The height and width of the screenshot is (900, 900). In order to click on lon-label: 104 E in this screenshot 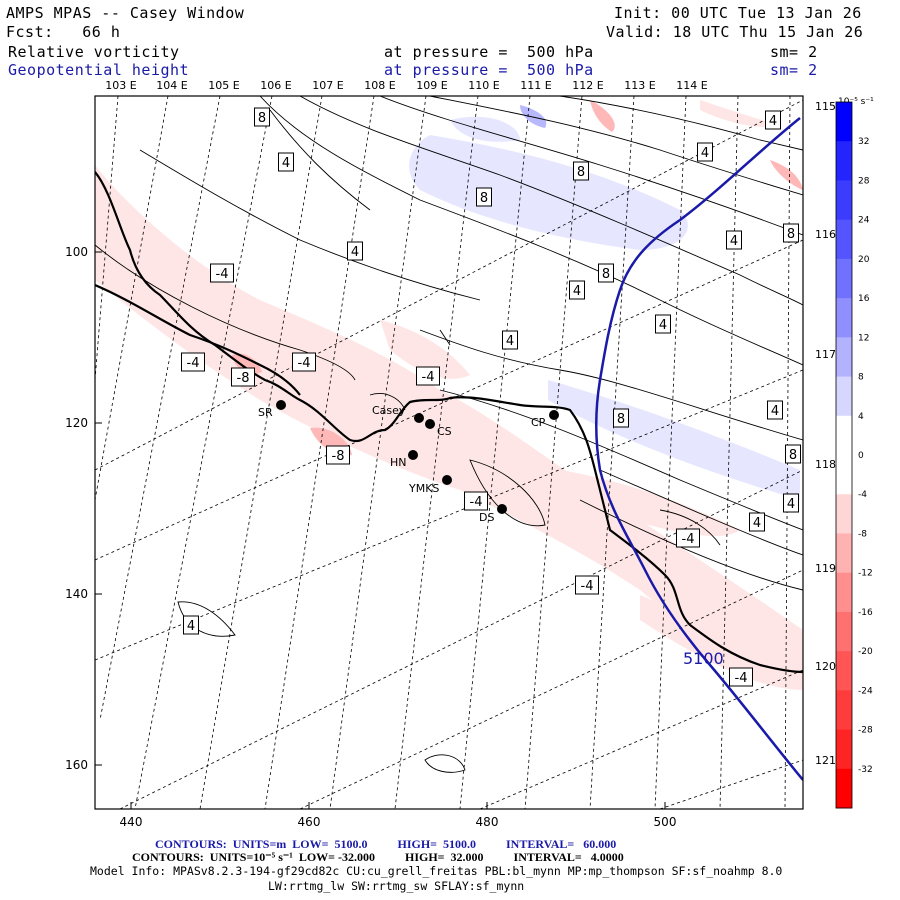, I will do `click(171, 85)`.